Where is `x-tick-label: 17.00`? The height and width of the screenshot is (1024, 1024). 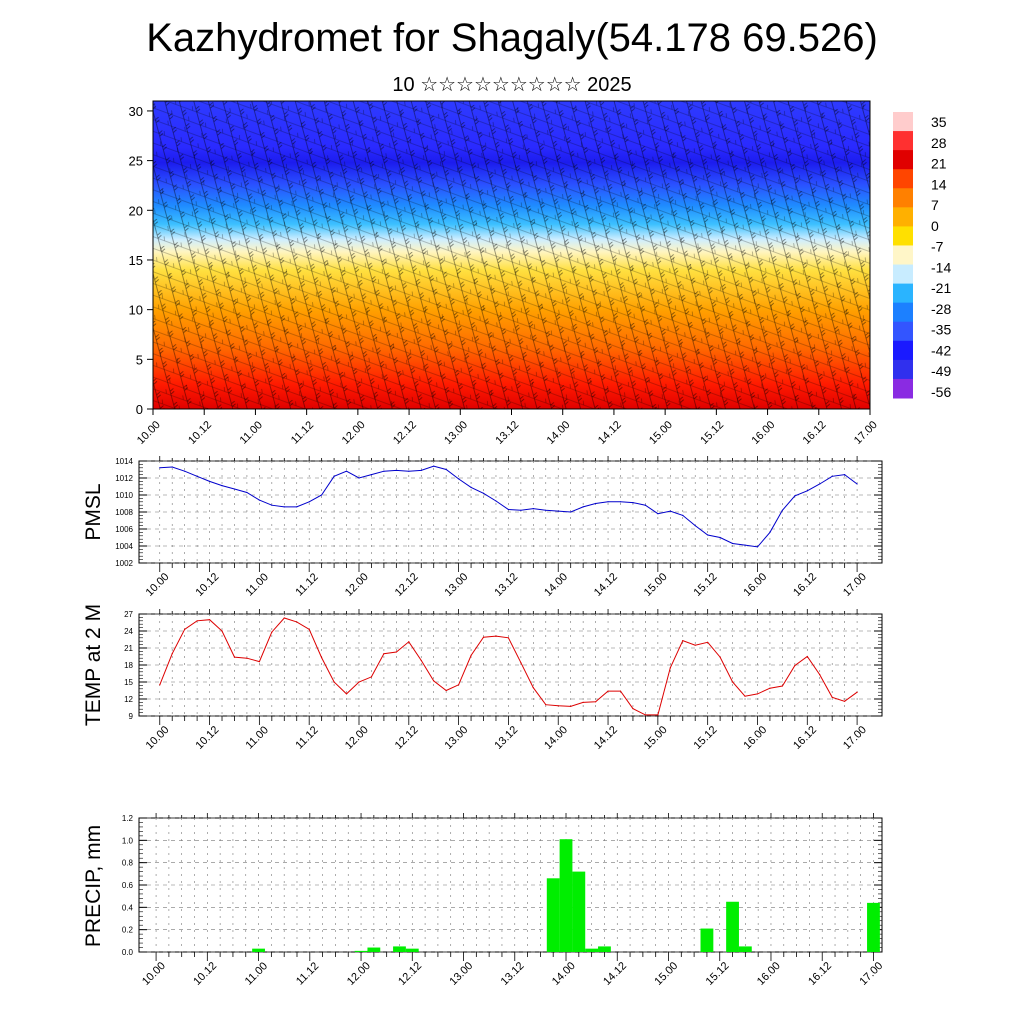 x-tick-label: 17.00 is located at coordinates (855, 585).